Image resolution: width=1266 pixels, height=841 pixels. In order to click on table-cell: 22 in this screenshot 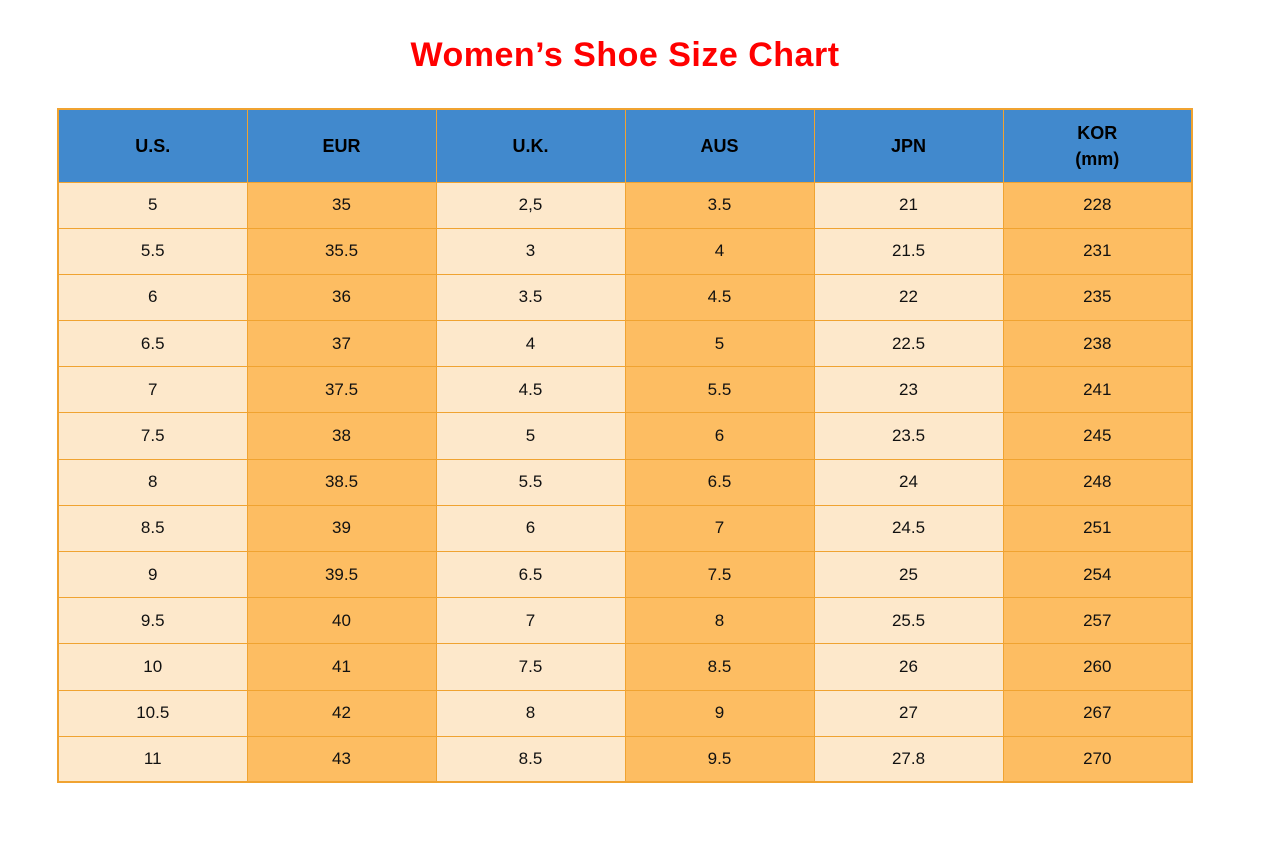, I will do `click(908, 297)`.